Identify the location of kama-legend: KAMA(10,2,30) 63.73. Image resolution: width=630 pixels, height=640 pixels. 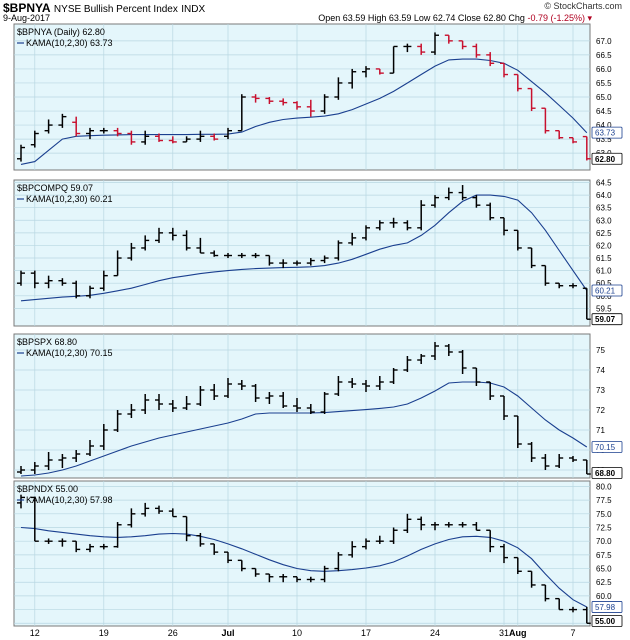
(69, 43).